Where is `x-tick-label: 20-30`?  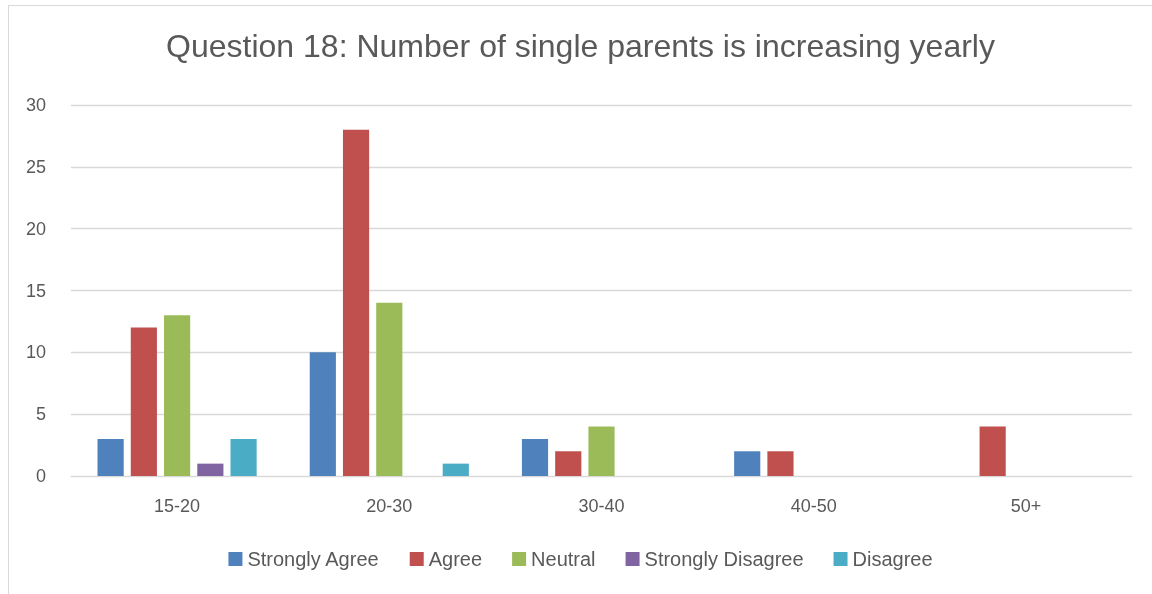
x-tick-label: 20-30 is located at coordinates (389, 506).